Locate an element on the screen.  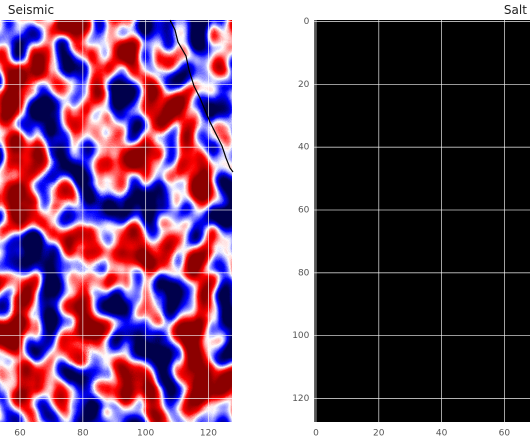
panel-title: Seismic is located at coordinates (31, 10).